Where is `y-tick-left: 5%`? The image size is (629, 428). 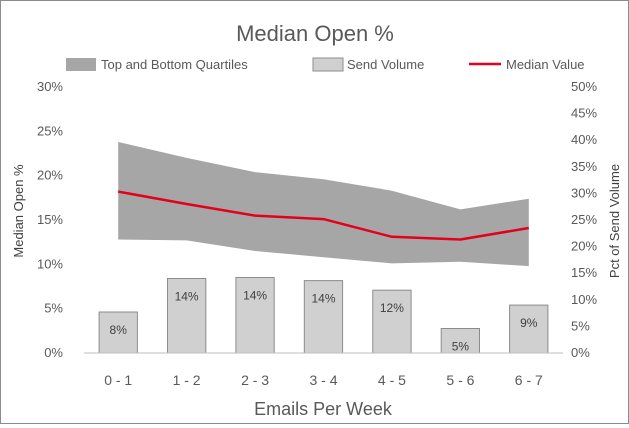 y-tick-left: 5% is located at coordinates (53, 308).